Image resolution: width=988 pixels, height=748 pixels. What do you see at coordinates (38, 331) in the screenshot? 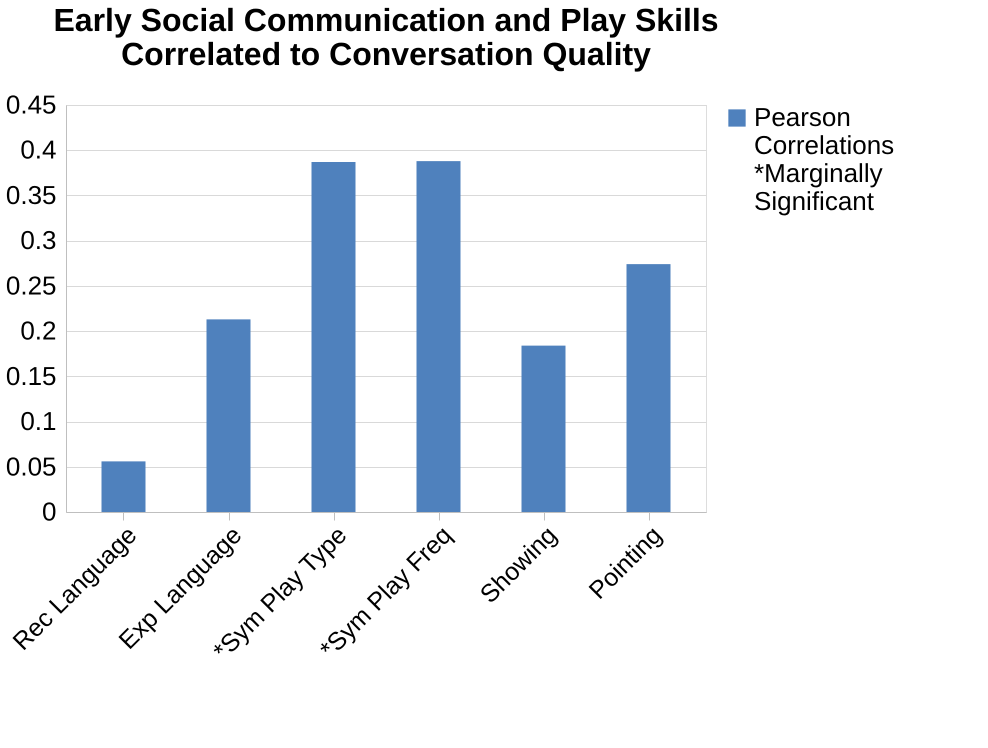
I see `y-tick-label: 0.2` at bounding box center [38, 331].